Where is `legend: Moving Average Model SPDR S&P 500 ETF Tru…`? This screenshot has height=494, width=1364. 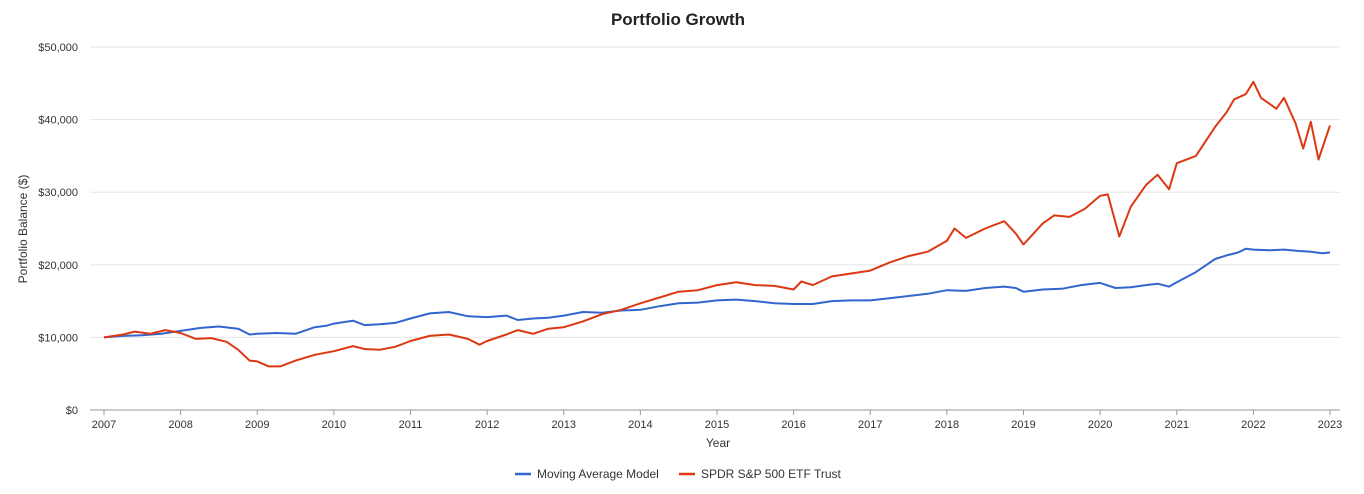
legend: Moving Average Model SPDR S&P 500 ETF Tru… is located at coordinates (678, 474).